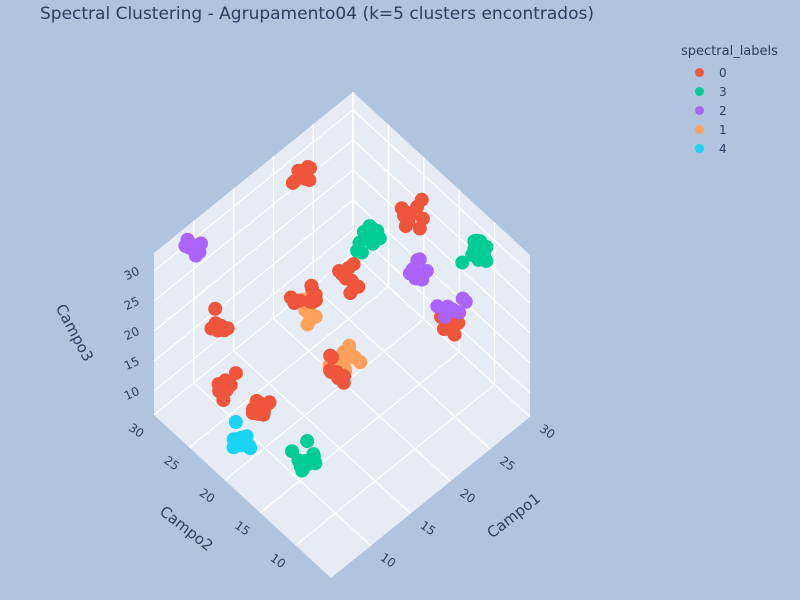 The height and width of the screenshot is (600, 800). Describe the element at coordinates (514, 515) in the screenshot. I see `axis-title-campo1: Campo1` at that location.